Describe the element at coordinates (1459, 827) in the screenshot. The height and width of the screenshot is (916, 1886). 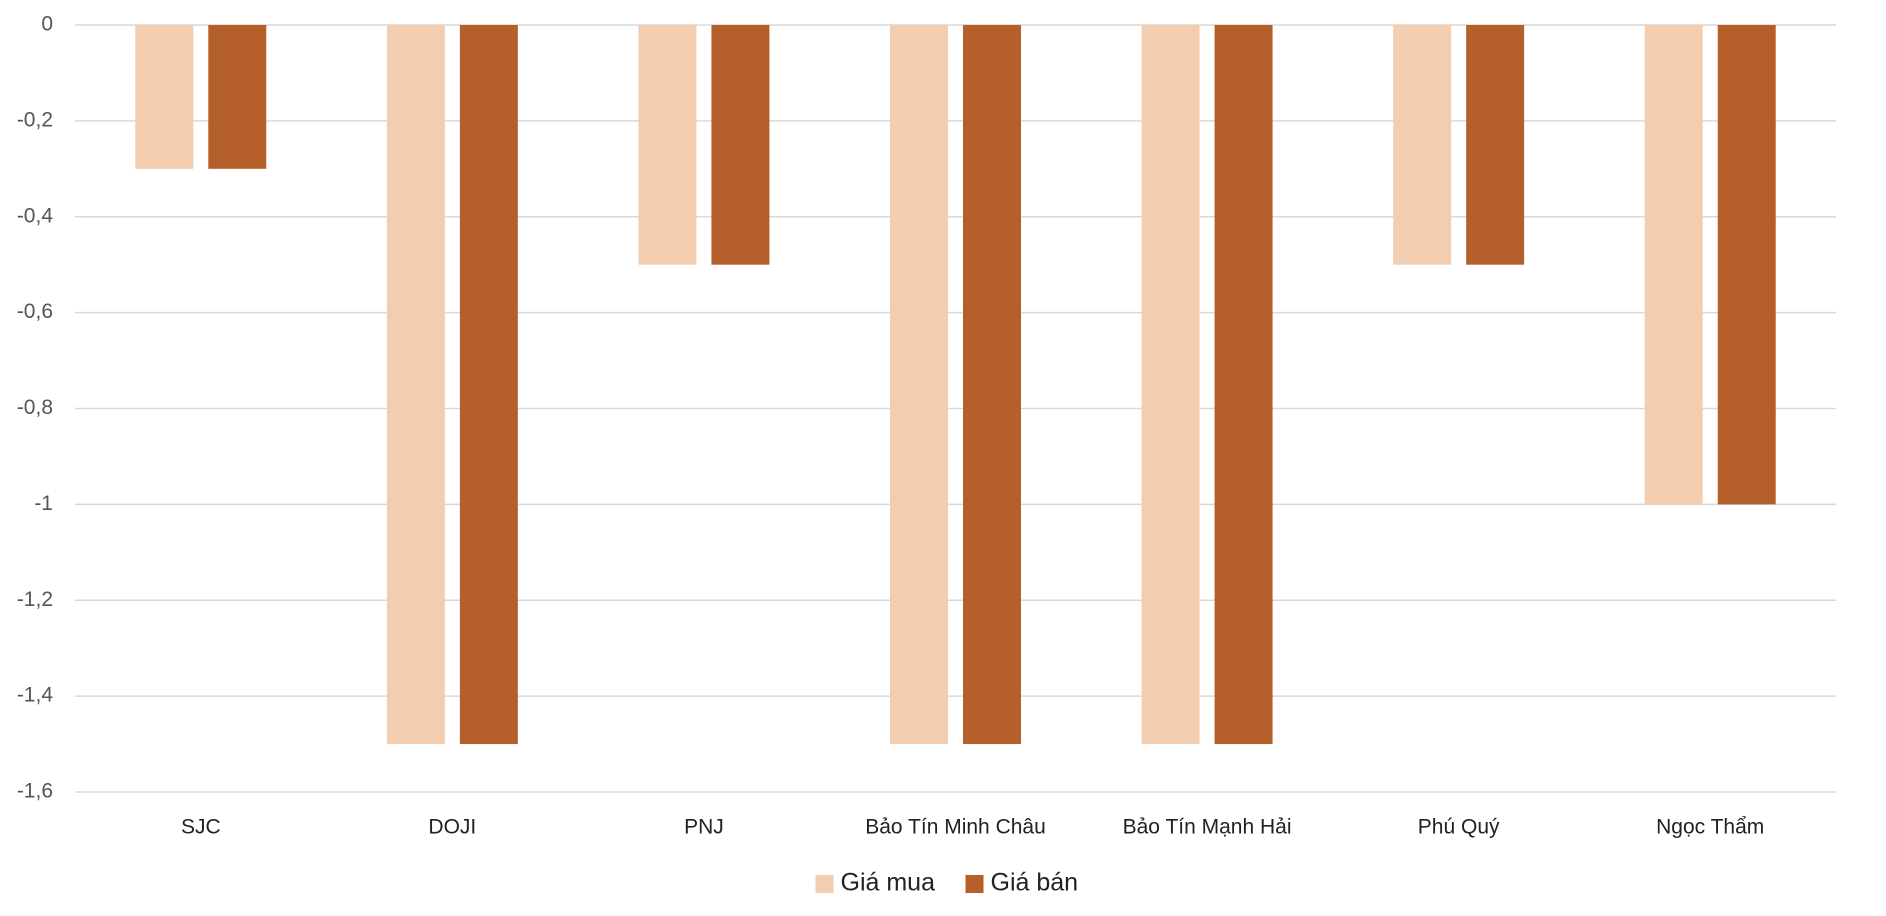
I see `x-tick-label: Phú Quý` at that location.